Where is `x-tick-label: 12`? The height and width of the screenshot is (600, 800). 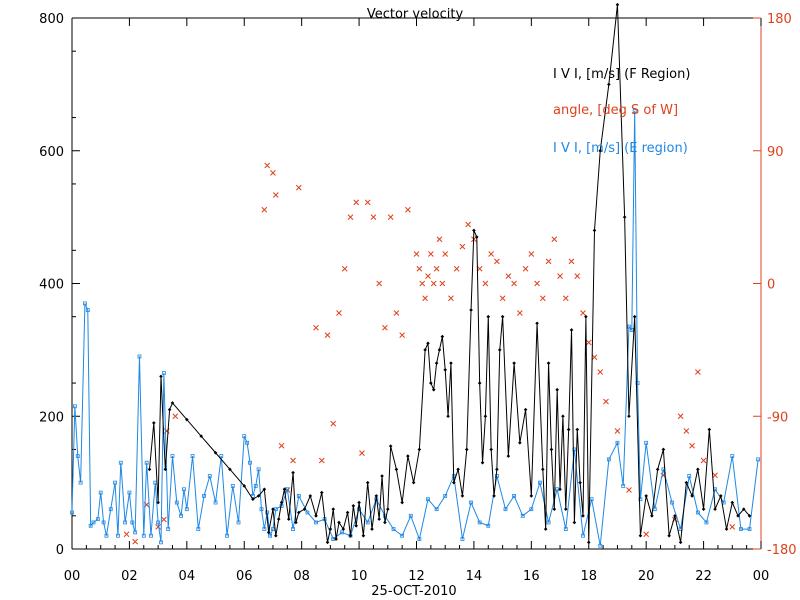 x-tick-label: 12 is located at coordinates (416, 576).